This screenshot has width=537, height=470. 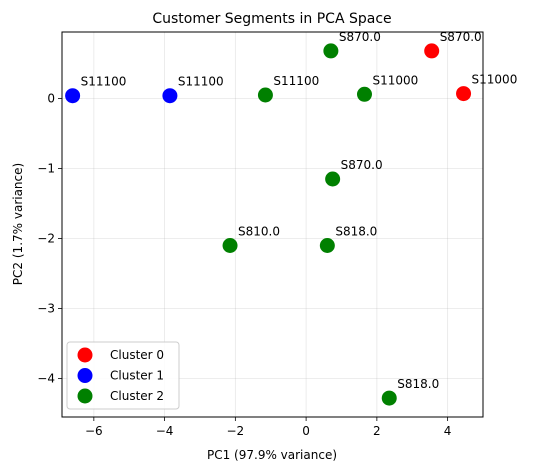 What do you see at coordinates (137, 396) in the screenshot?
I see `legend-label: Cluster 2` at bounding box center [137, 396].